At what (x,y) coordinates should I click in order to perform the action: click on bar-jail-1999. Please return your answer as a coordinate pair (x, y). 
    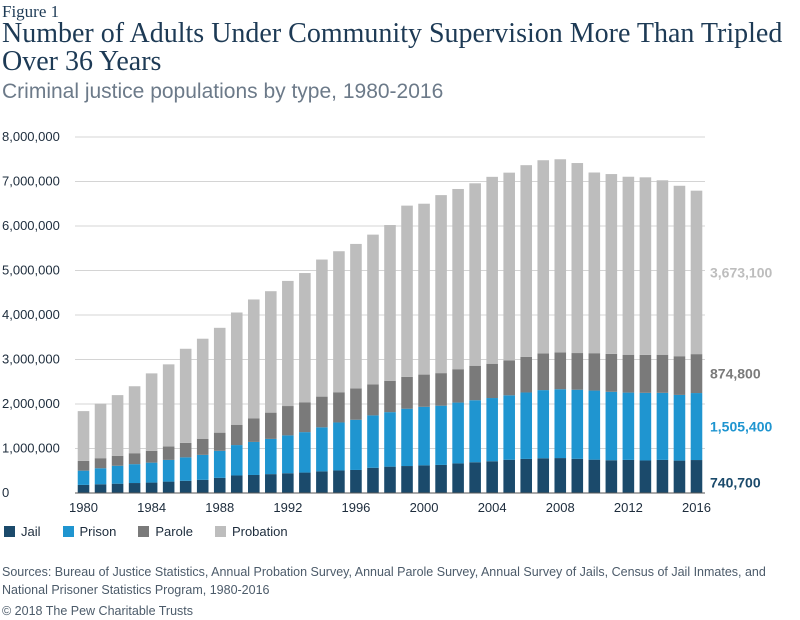
    Looking at the image, I should click on (407, 479).